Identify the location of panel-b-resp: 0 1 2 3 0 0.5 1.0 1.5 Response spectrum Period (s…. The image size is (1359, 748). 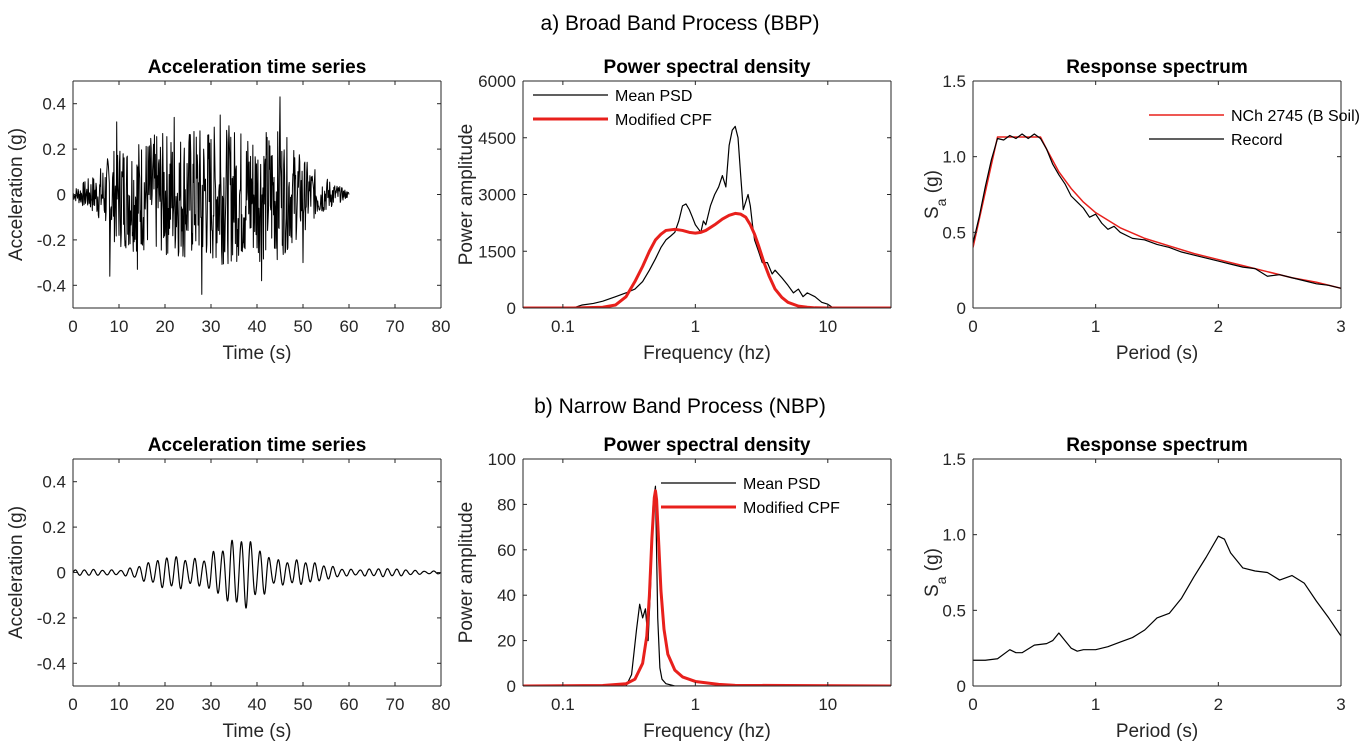
(1134, 588).